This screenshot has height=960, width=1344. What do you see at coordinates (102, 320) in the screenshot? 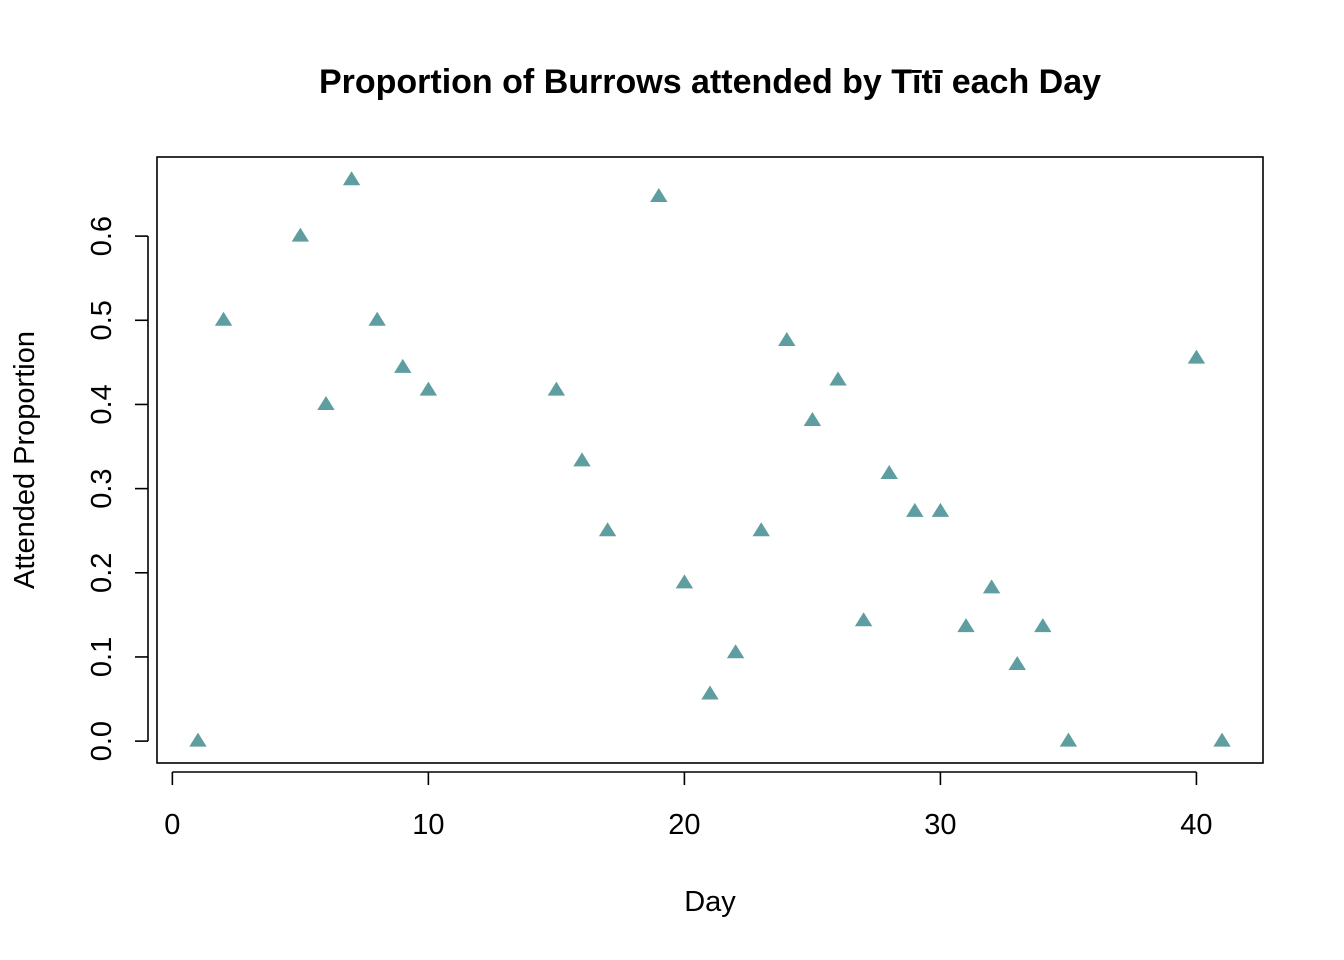
I see `y-tick-label: 0.5` at bounding box center [102, 320].